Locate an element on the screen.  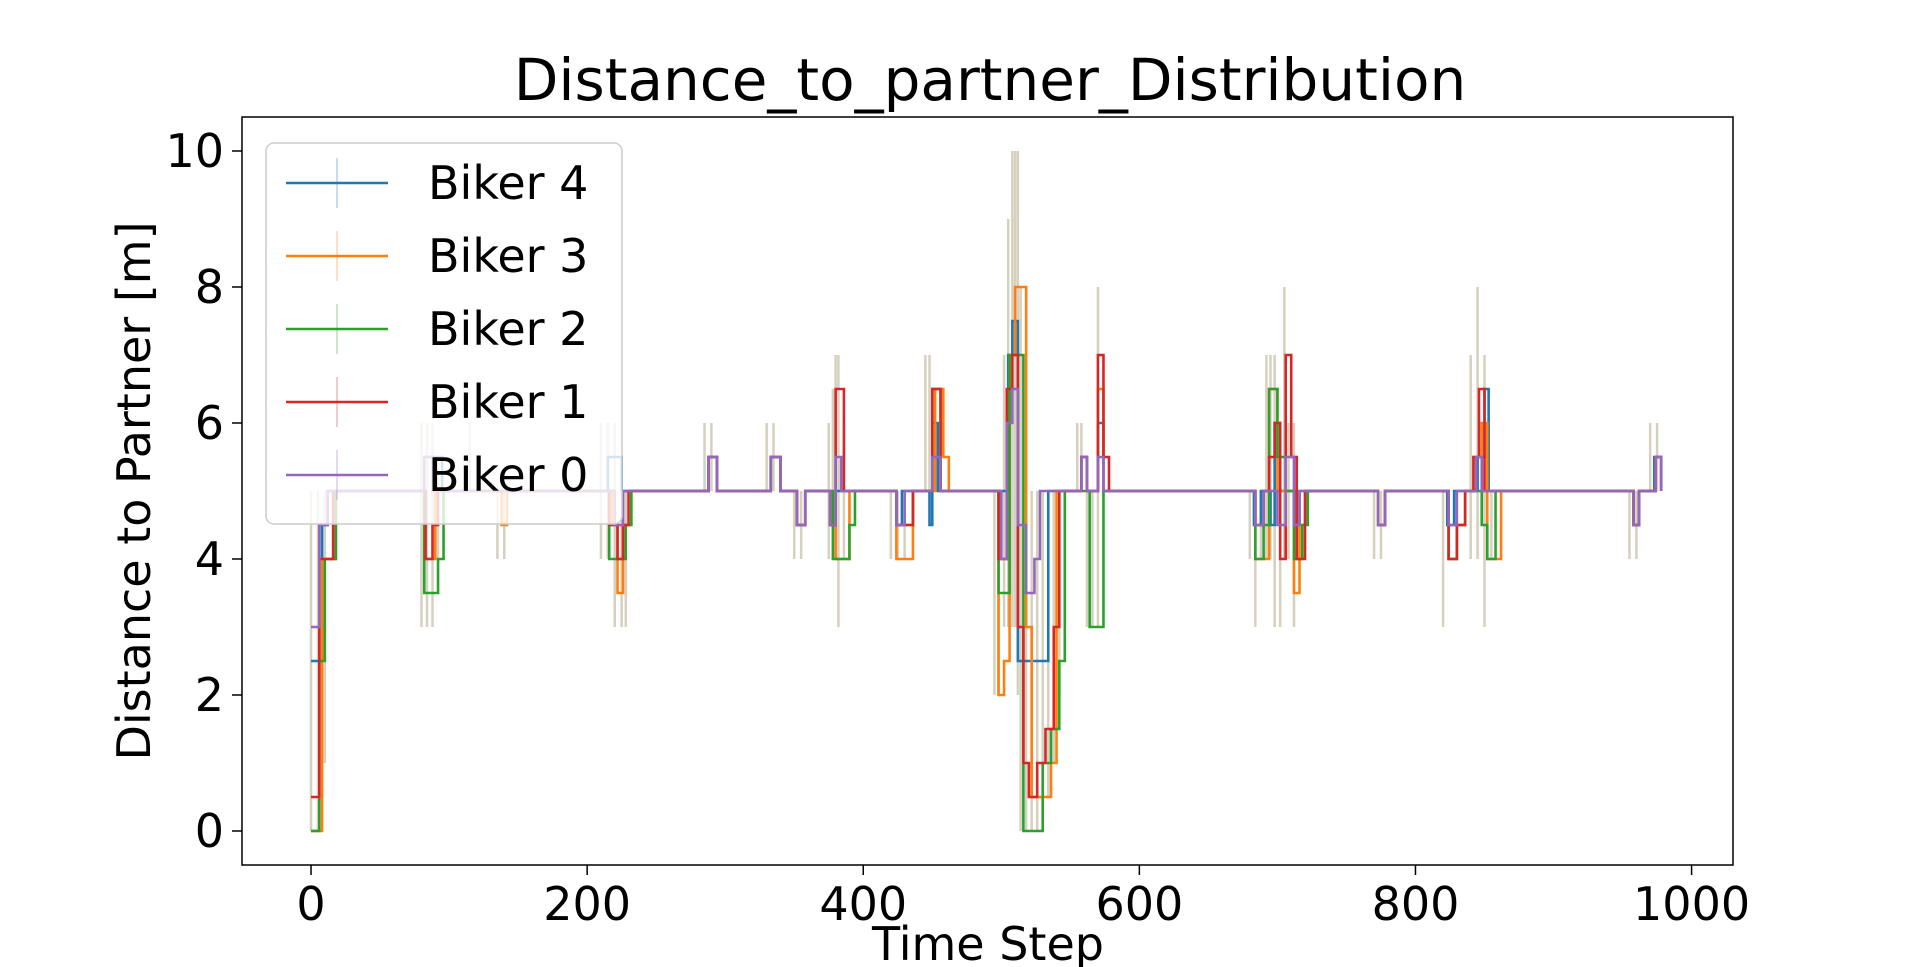
x-axis: 0 200 400 600 800 1000 is located at coordinates (1023, 898).